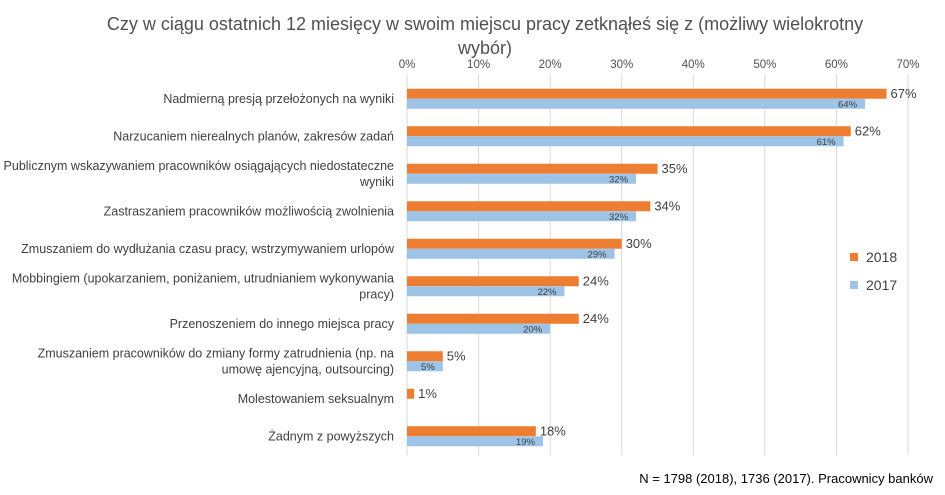  I want to click on x-tick-label: 30%, so click(621, 65).